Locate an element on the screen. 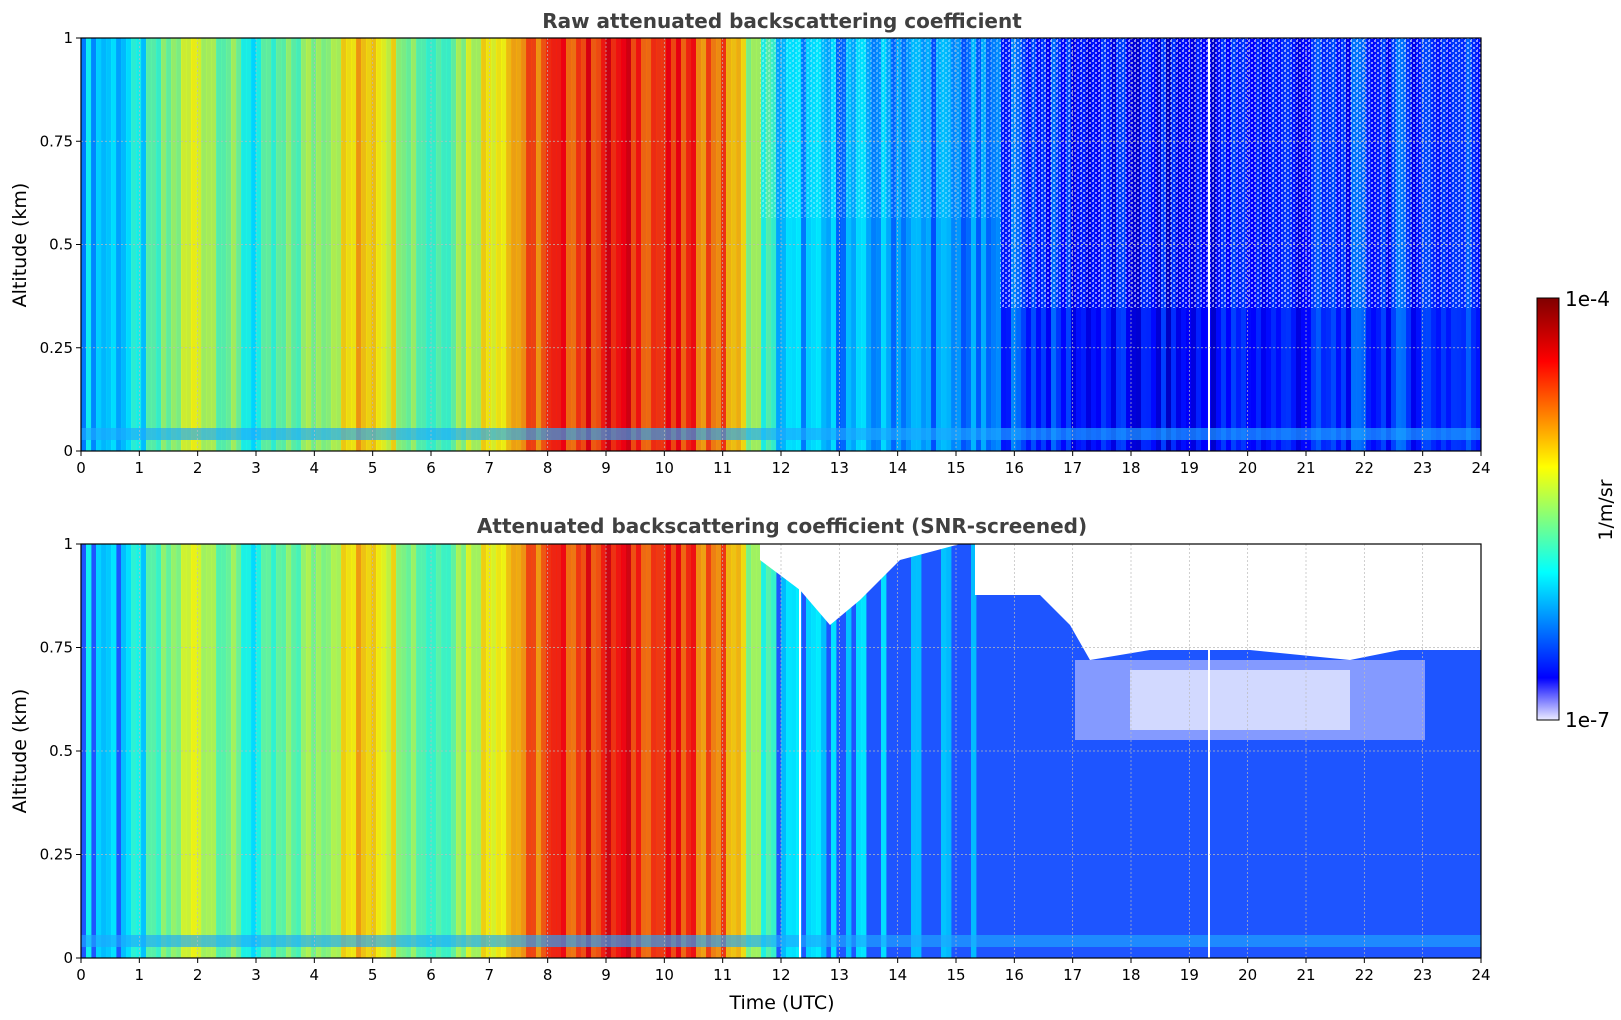 Image resolution: width=1621 pixels, height=1020 pixels. top-y-tick-label: 0.75 is located at coordinates (56, 141).